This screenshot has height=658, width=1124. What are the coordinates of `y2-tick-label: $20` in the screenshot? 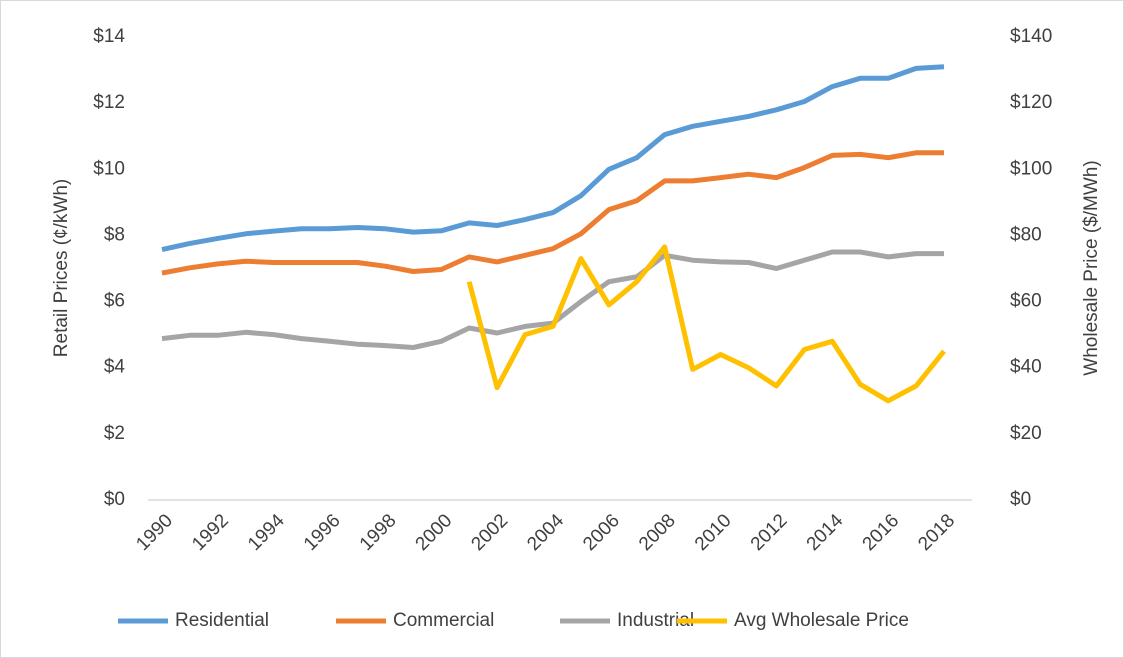 It's located at (1026, 433).